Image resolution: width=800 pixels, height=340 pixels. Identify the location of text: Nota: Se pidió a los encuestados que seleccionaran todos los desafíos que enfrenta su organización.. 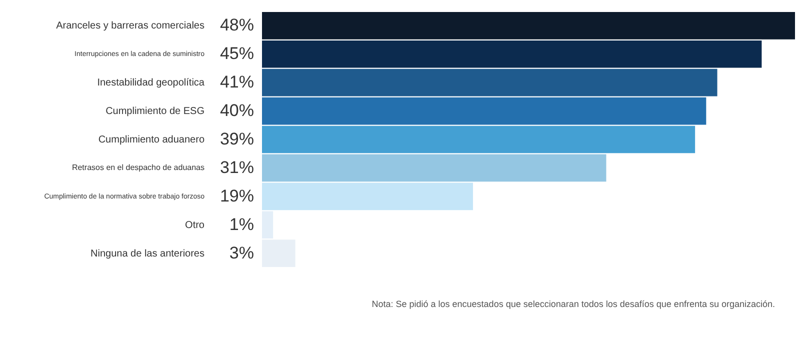
(573, 304).